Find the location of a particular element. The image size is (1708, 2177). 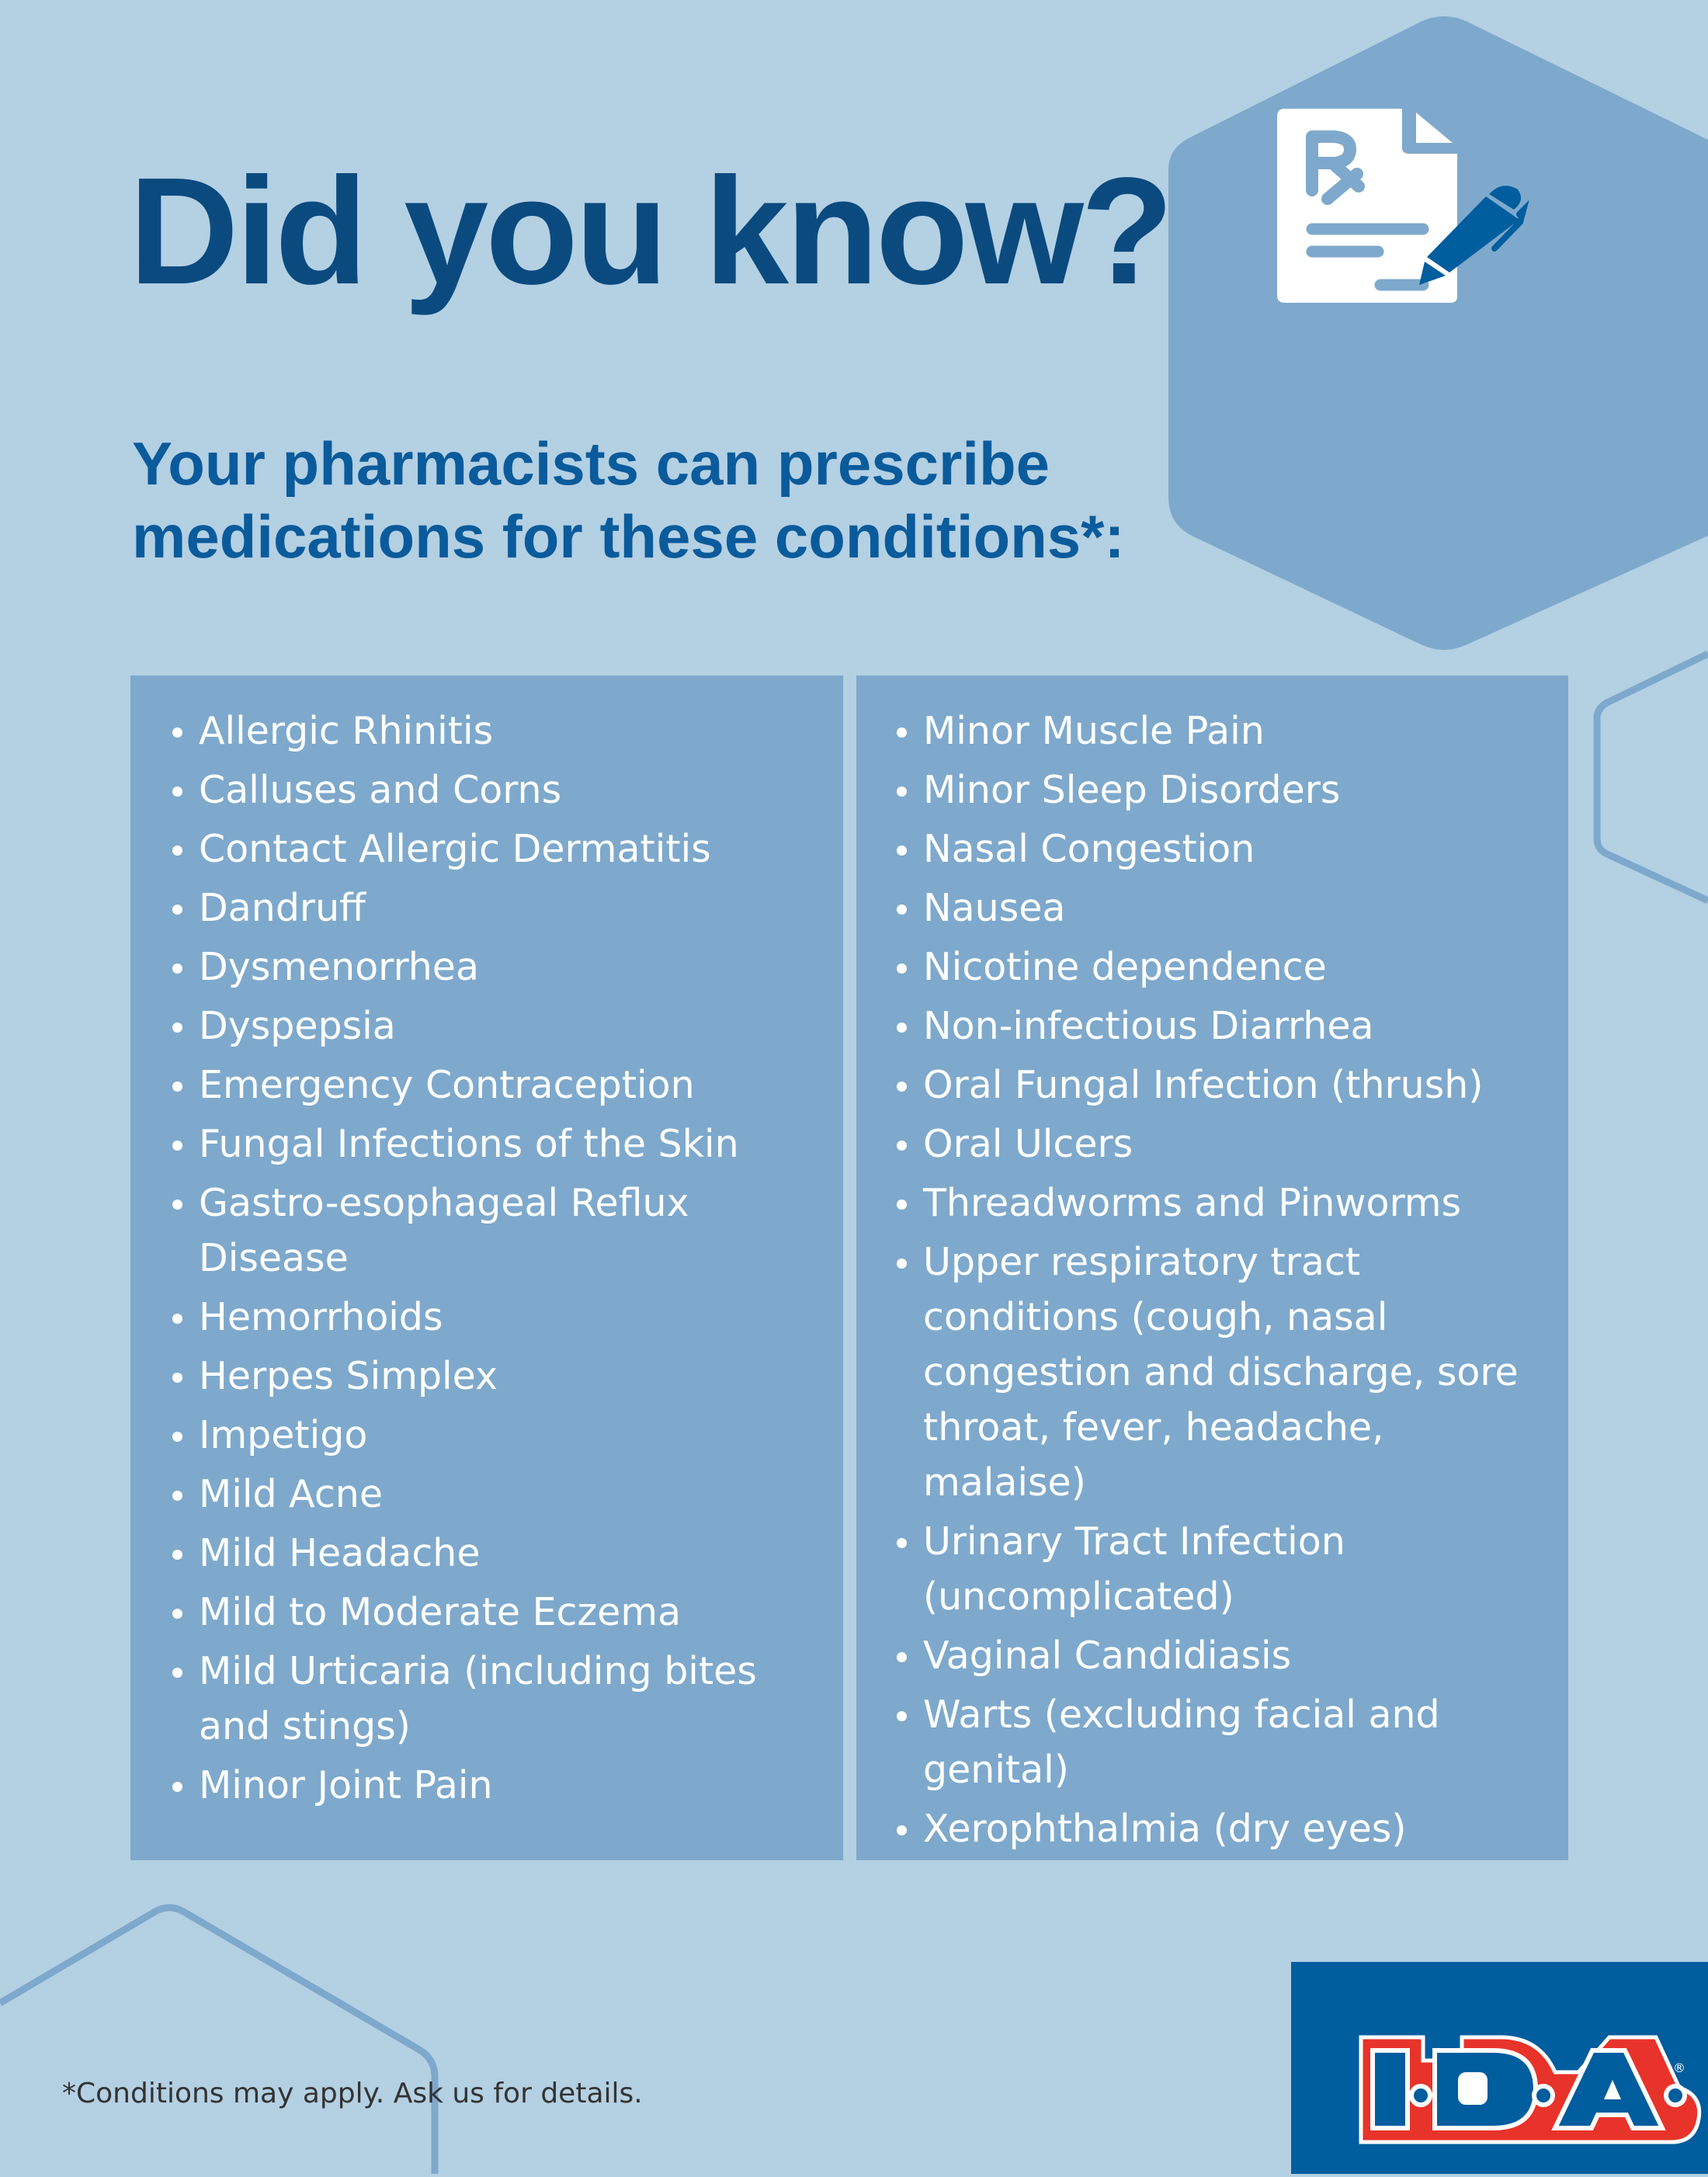

subtitle-line-1: Your pharmacists can prescribe is located at coordinates (591, 463).